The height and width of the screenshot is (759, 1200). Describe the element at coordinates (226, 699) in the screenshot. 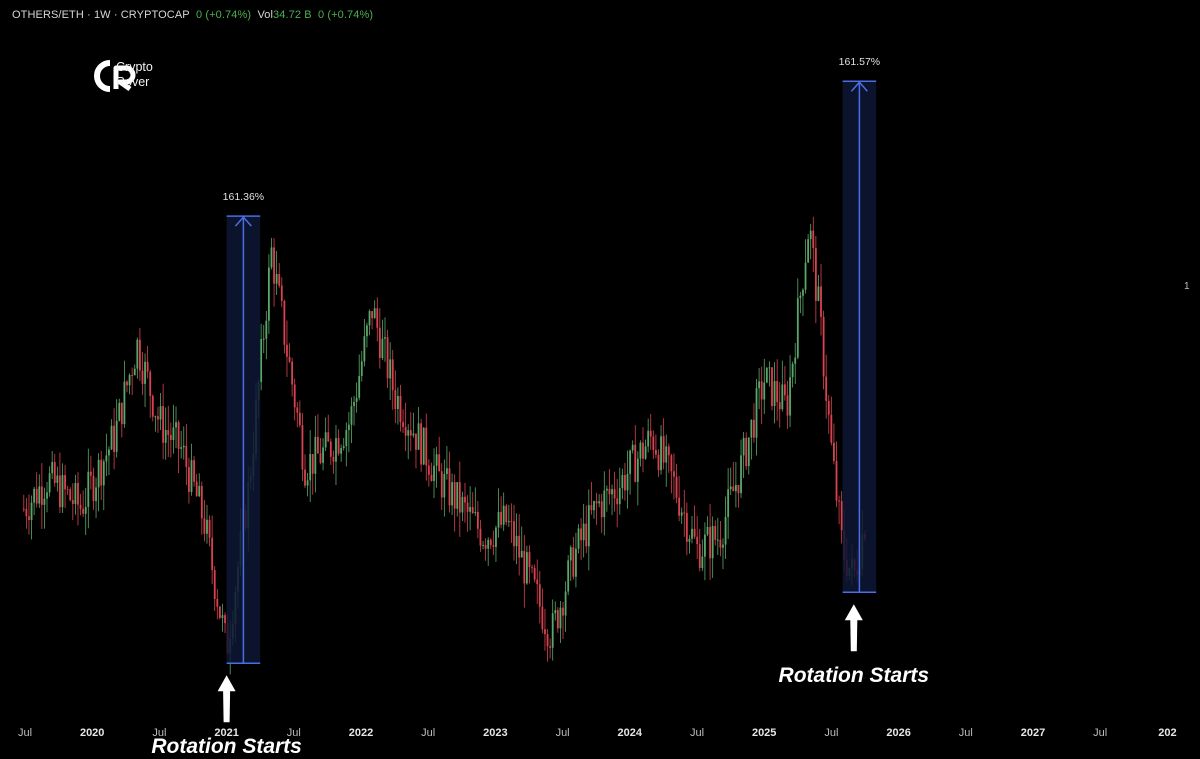

I see `up-arrow-icon` at that location.